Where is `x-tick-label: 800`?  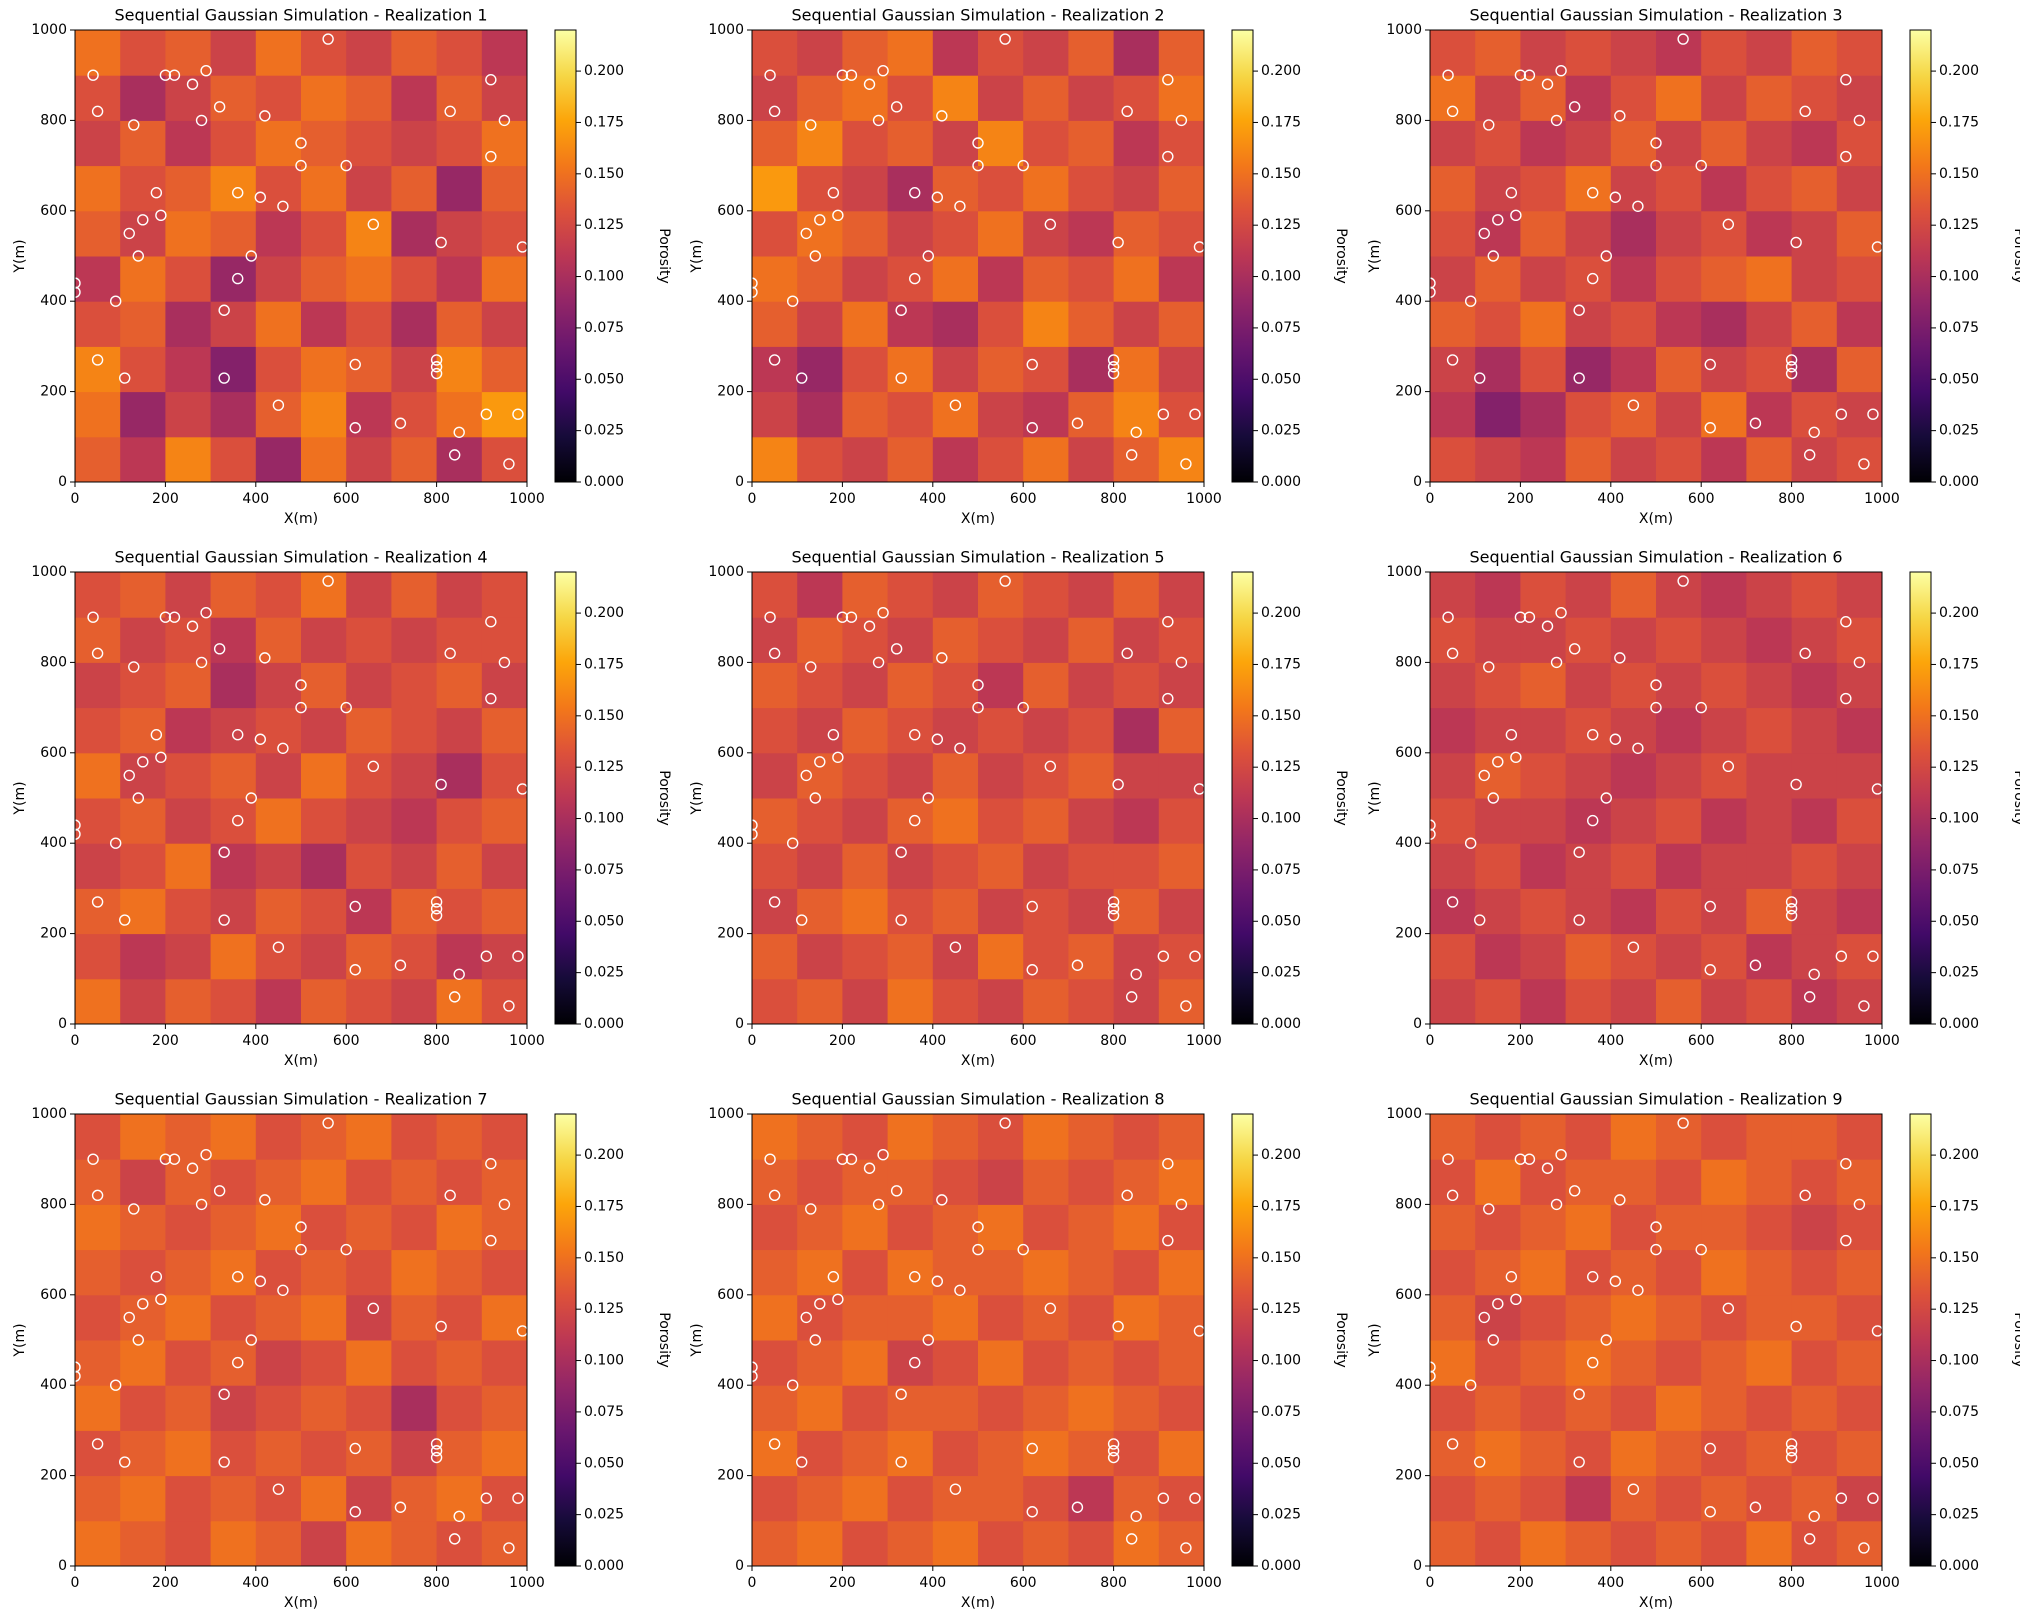 x-tick-label: 800 is located at coordinates (436, 499).